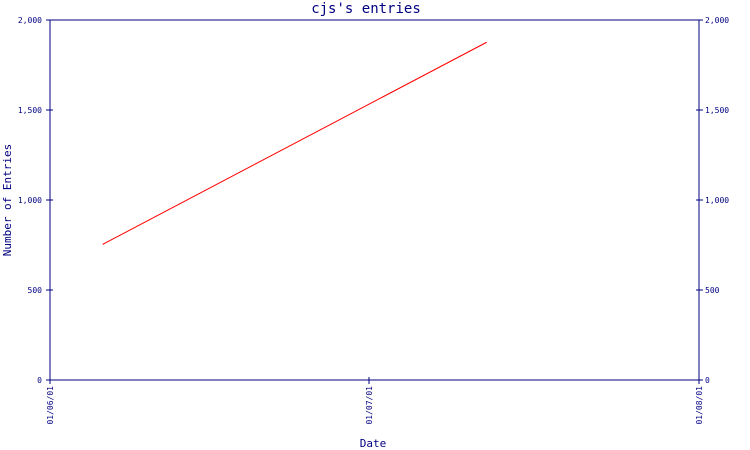  Describe the element at coordinates (35, 290) in the screenshot. I see `y-tick-label-left: 500` at that location.